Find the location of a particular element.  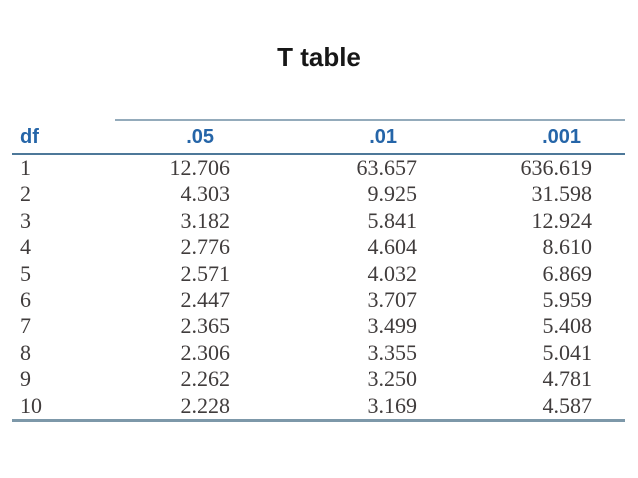

value-cell: 5.041 is located at coordinates (567, 352).